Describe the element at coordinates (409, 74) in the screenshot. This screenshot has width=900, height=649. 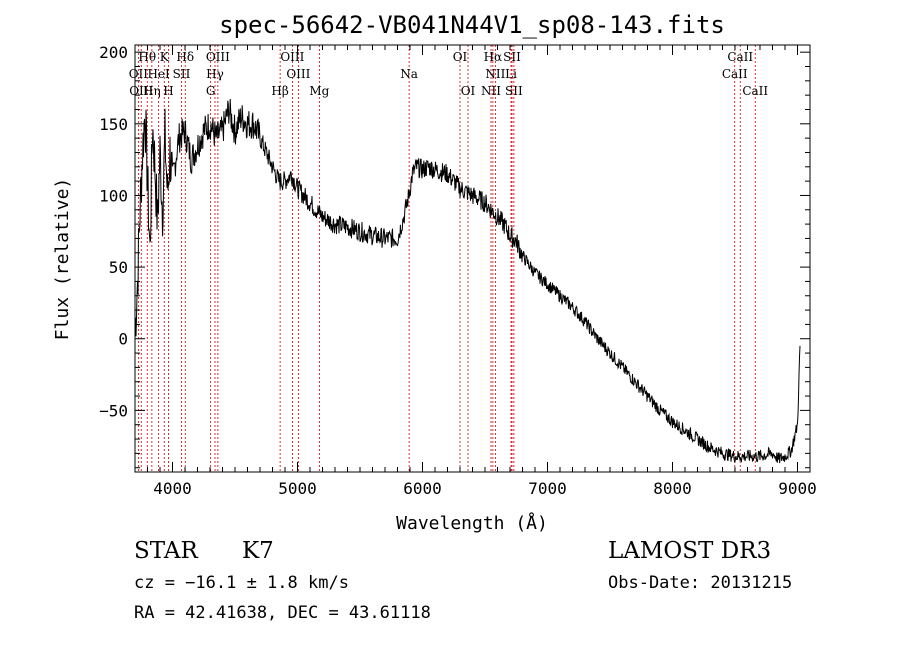
I see `line-label: Na` at that location.